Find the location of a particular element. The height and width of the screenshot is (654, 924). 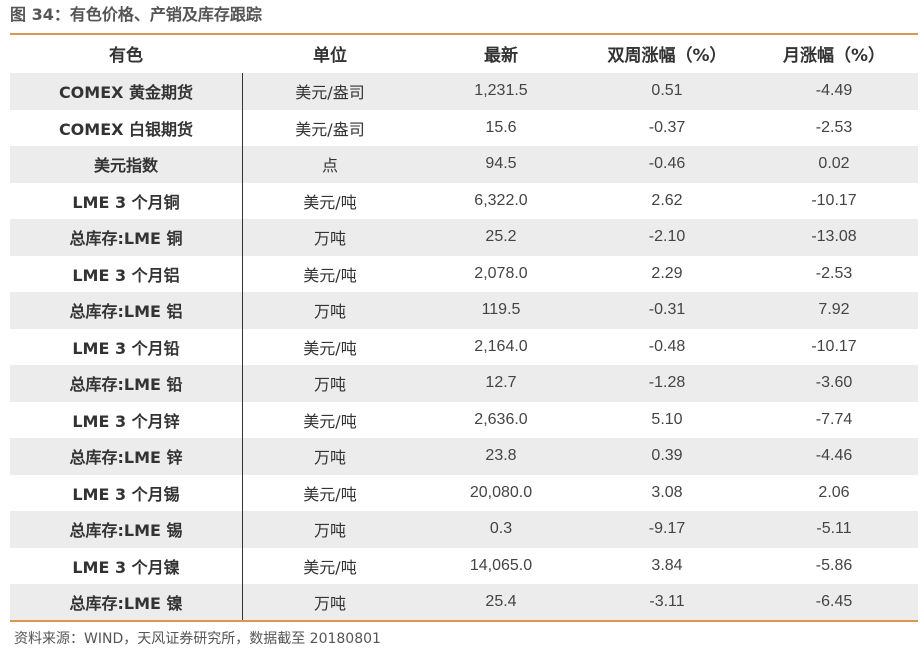

latest-cell: 119.5 is located at coordinates (501, 310).